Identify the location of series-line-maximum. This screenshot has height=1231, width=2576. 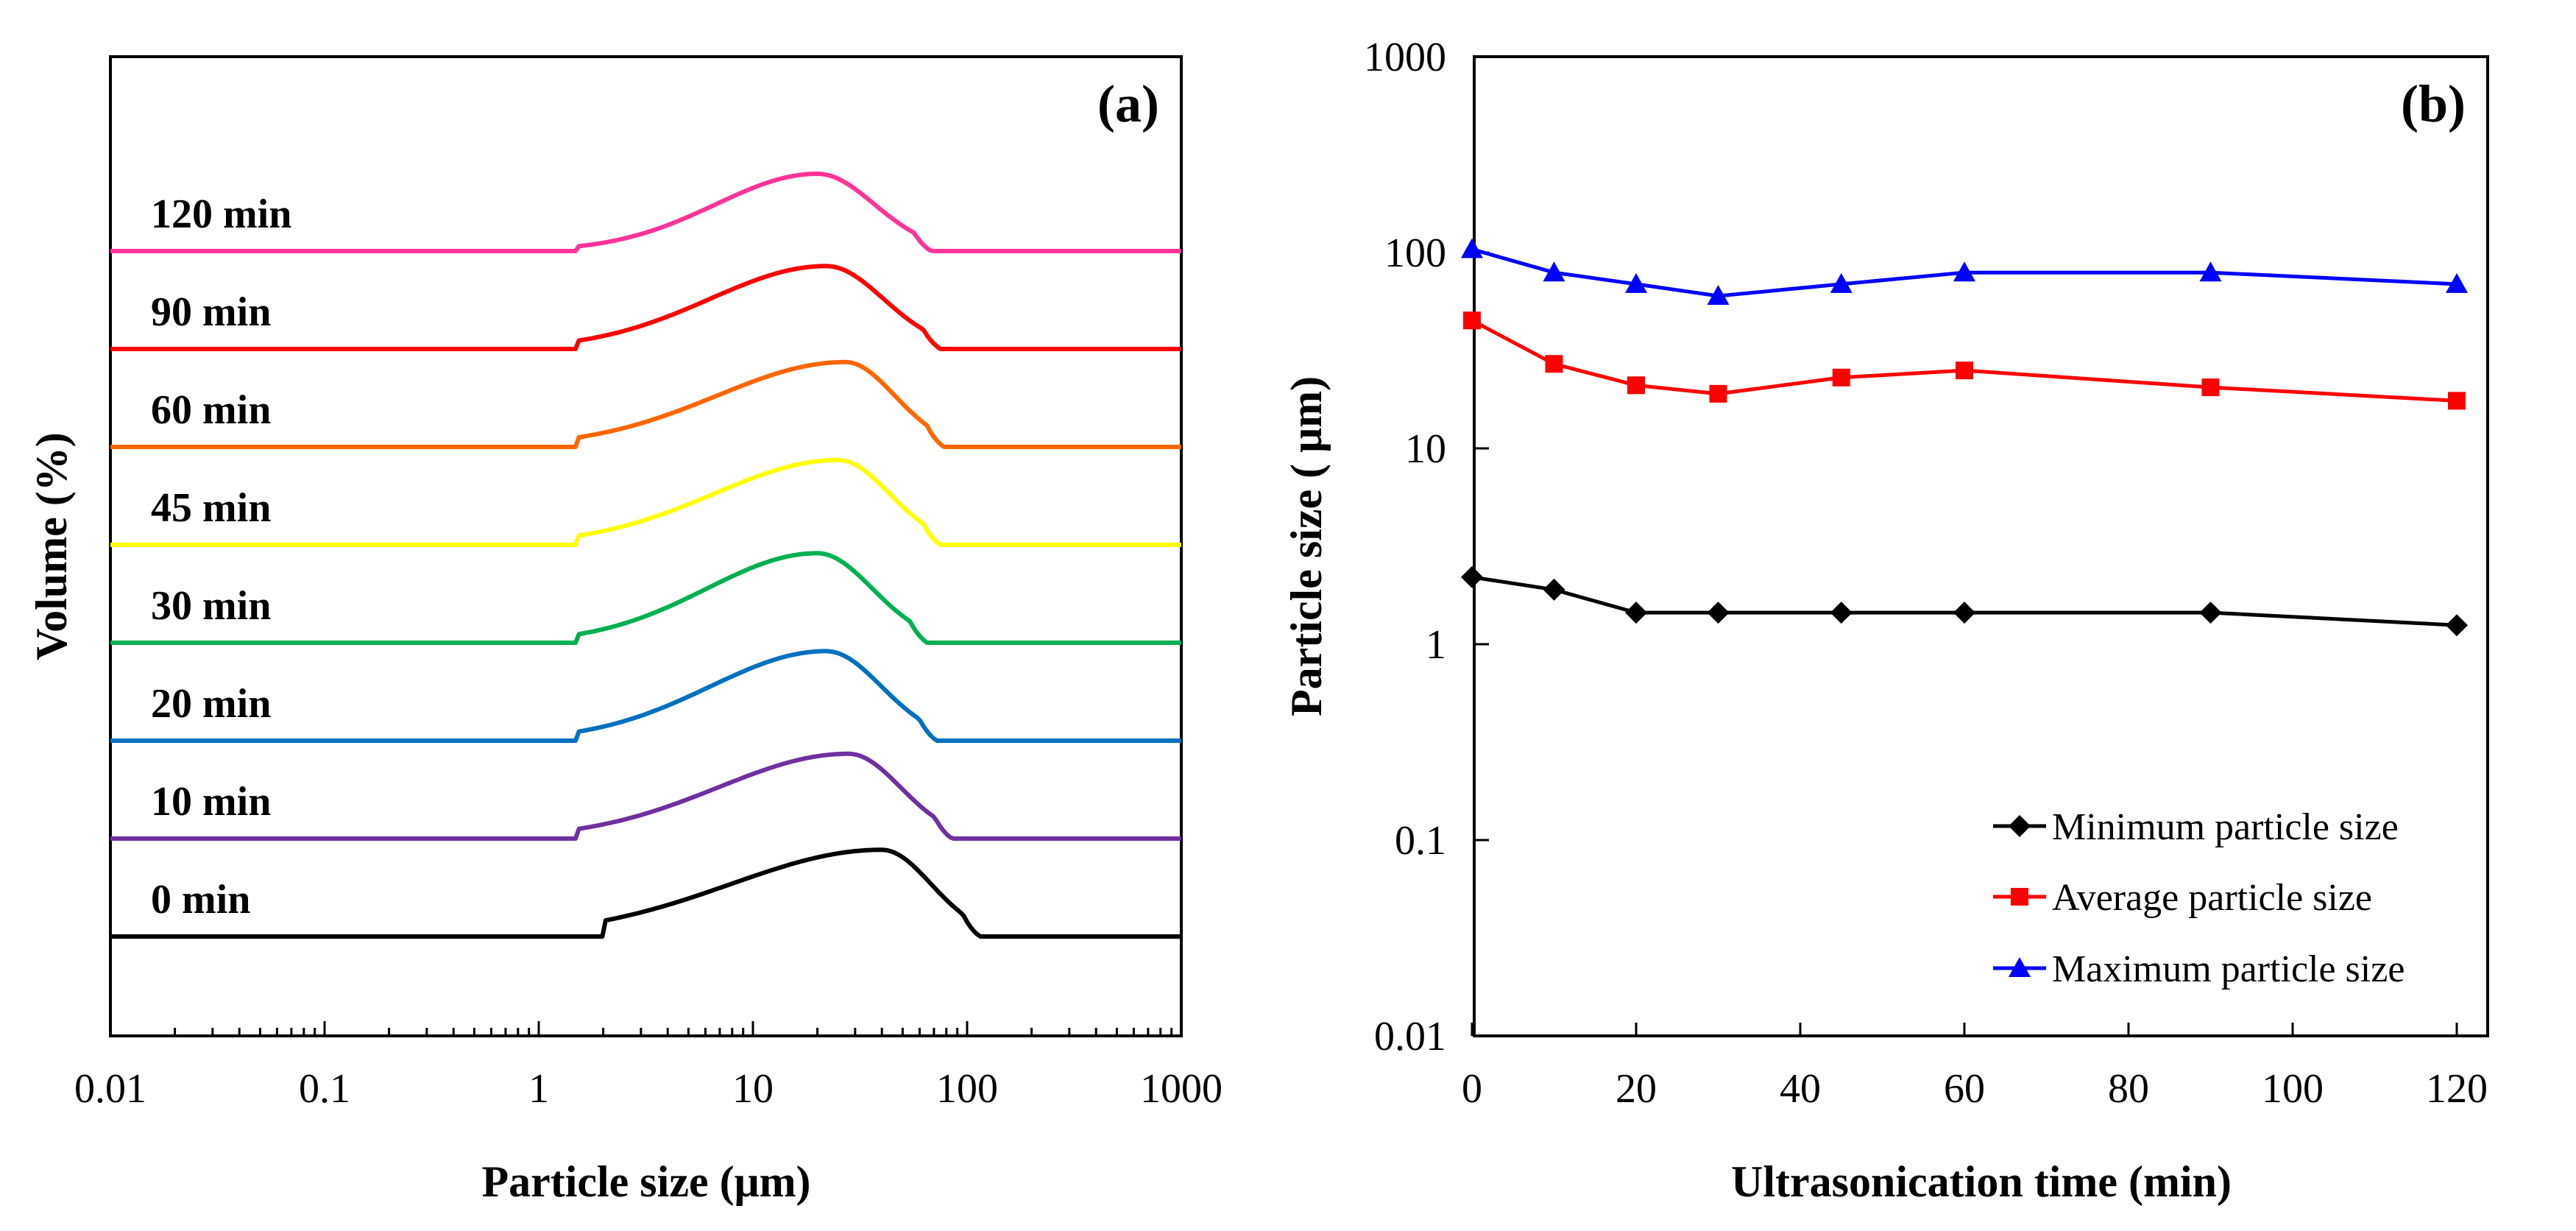
(1965, 272).